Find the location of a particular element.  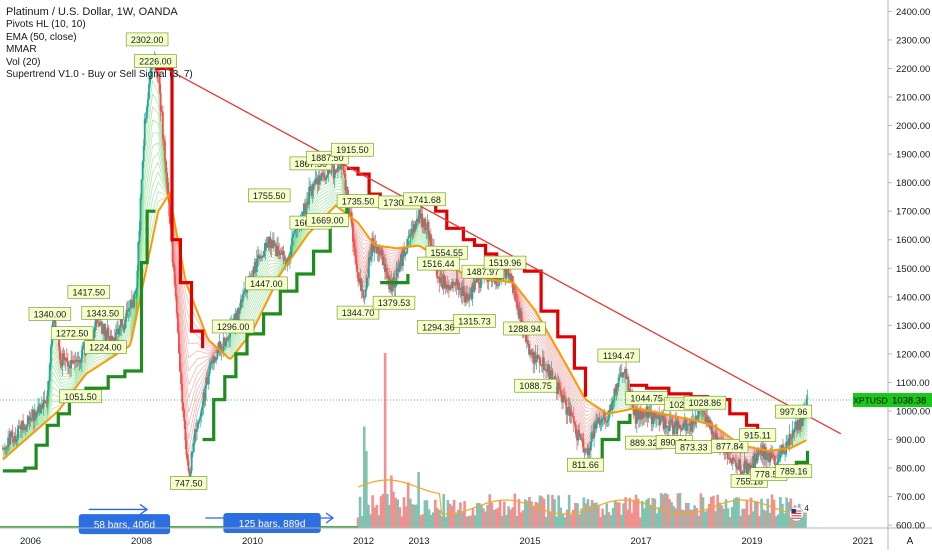

pivot-label: 915.11 is located at coordinates (757, 435).